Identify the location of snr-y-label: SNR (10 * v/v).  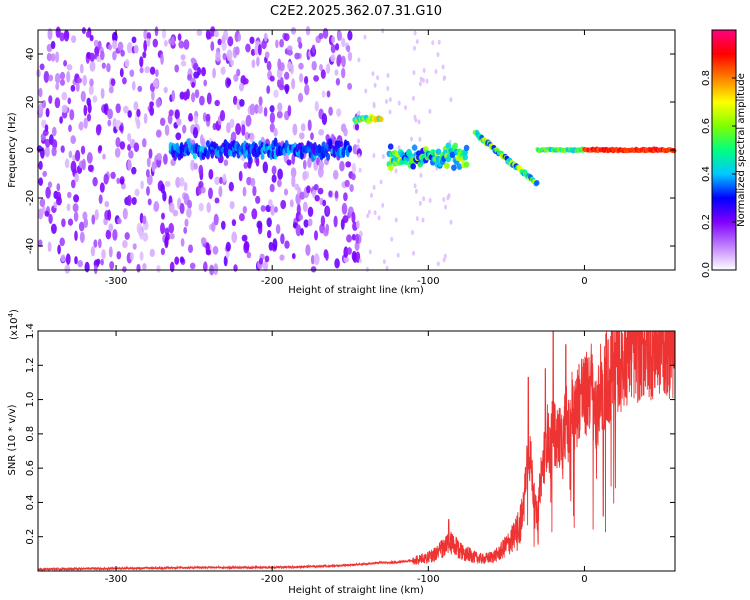
(12, 439).